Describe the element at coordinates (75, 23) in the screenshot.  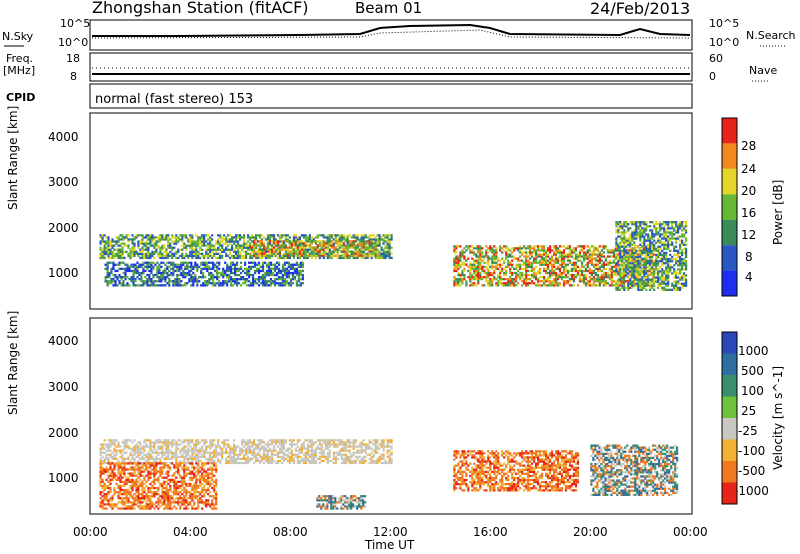
I see `nsky-tick-top: 10^5` at that location.